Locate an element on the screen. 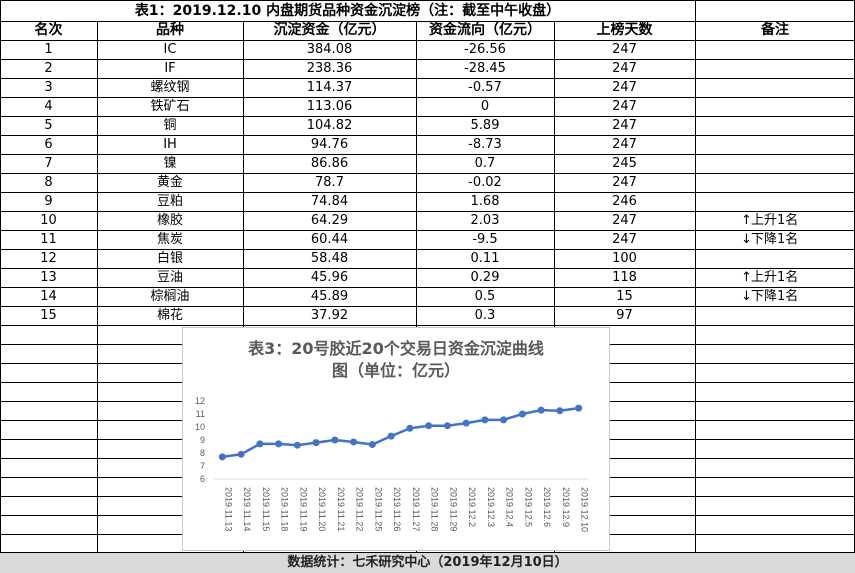 Image resolution: width=855 pixels, height=573 pixels. cell-rank: 7 is located at coordinates (48, 163).